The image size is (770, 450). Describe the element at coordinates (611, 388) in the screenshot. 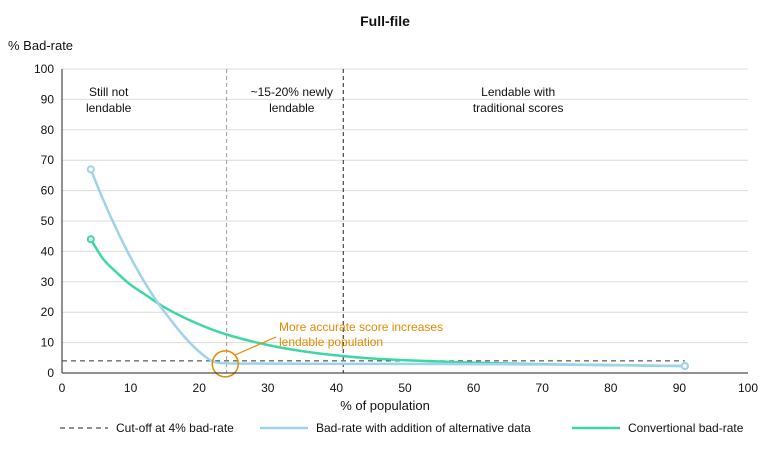

I see `x-tick-label: 80` at that location.